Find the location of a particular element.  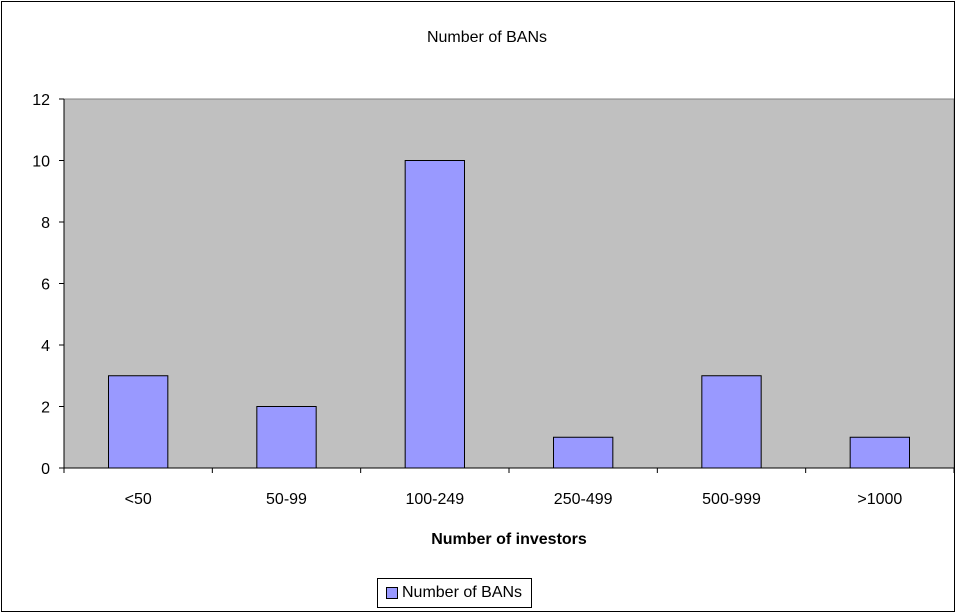

legend: Number of BANs is located at coordinates (455, 593).